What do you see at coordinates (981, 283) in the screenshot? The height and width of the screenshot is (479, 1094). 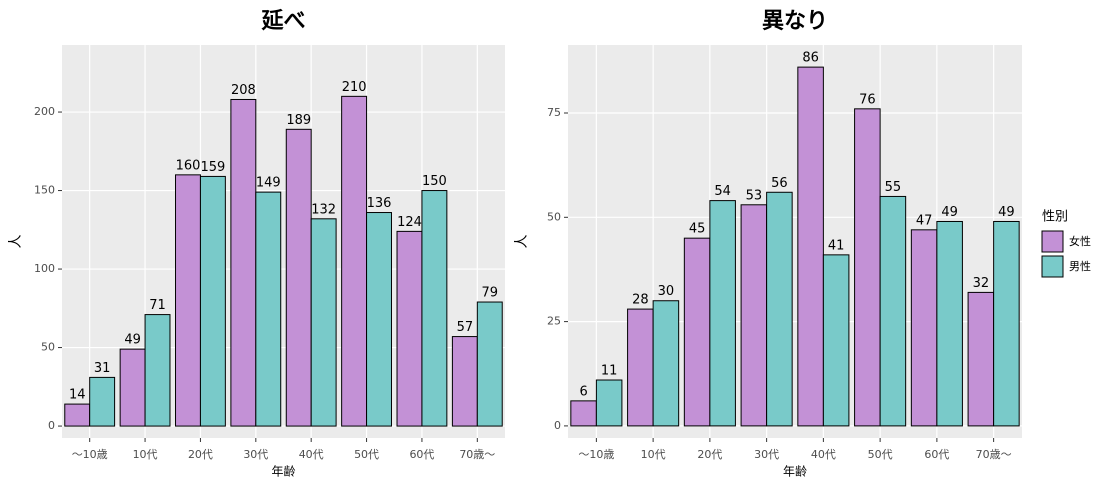 I see `data-label: 32` at bounding box center [981, 283].